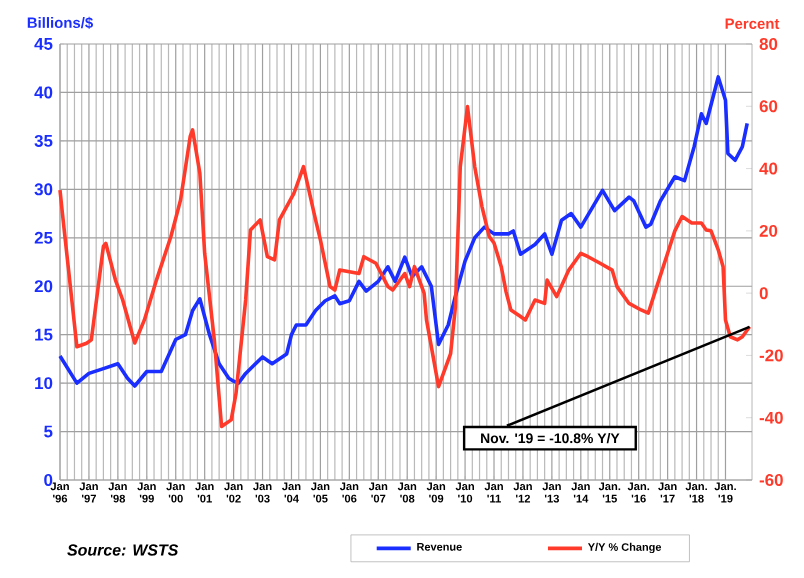 This screenshot has width=804, height=578. I want to click on y-tick-label: 40, so click(43, 92).